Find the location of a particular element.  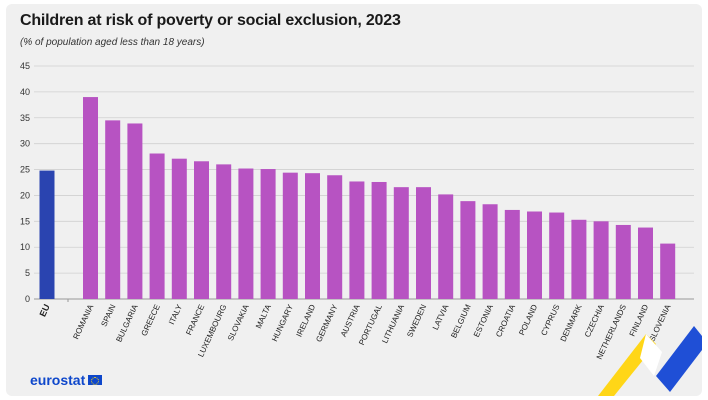

x-tick-label: AUSTRIA is located at coordinates (350, 320).